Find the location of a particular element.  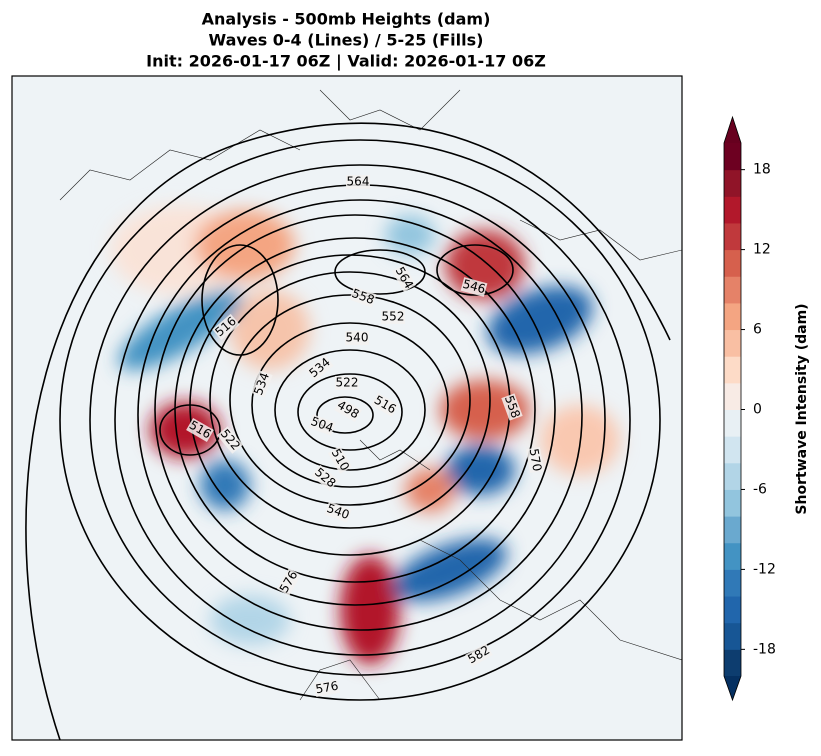

colorbar-tick-label: 0 is located at coordinates (757, 410).